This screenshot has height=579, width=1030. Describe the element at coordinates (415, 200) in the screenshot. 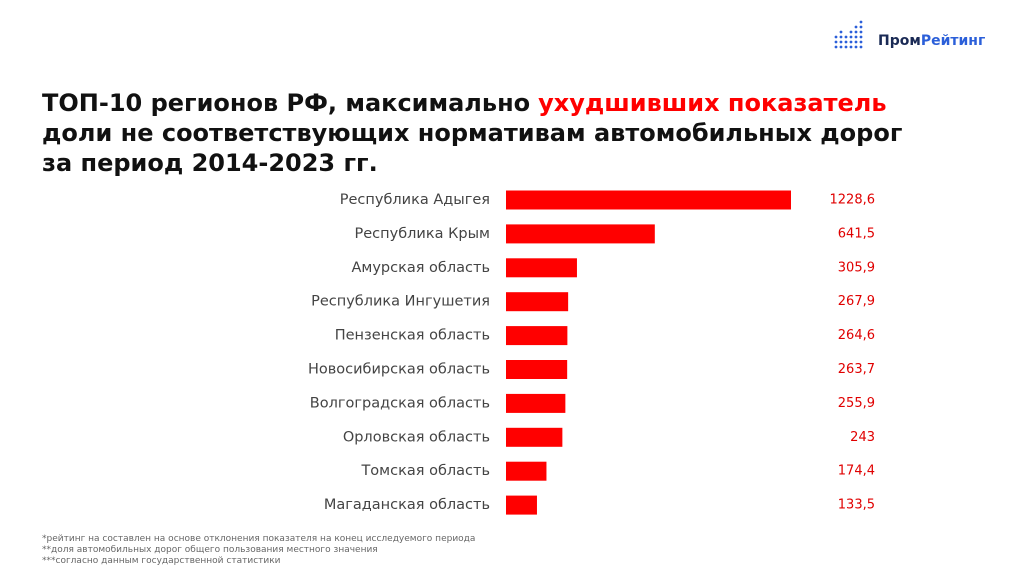

I see `category-label: Республика Адыгея` at that location.